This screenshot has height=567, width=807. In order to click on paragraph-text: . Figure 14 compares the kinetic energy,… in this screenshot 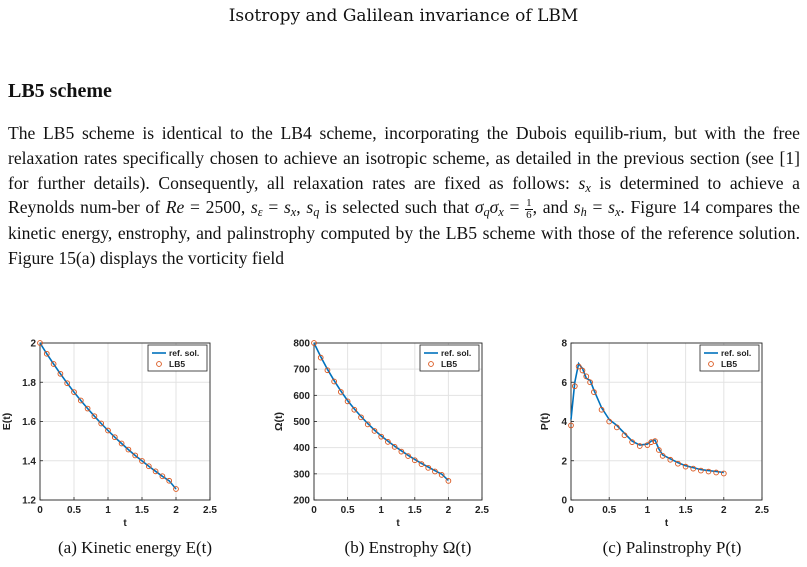, I will do `click(404, 232)`.